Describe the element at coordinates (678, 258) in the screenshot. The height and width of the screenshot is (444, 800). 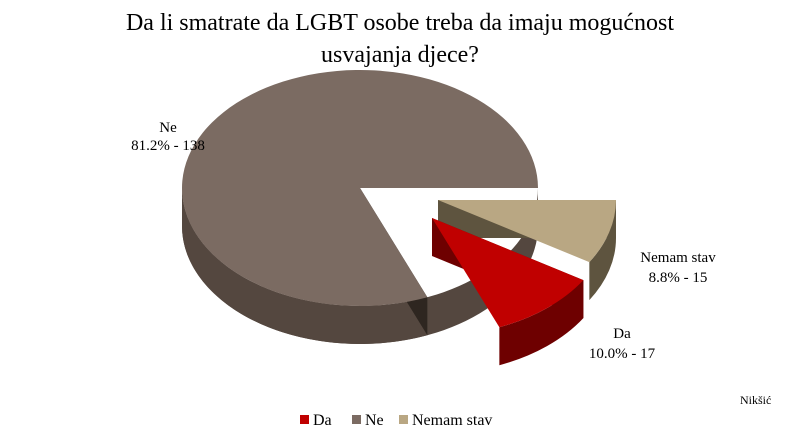
I see `slice-label-nemam-stav-name: Nemam stav` at that location.